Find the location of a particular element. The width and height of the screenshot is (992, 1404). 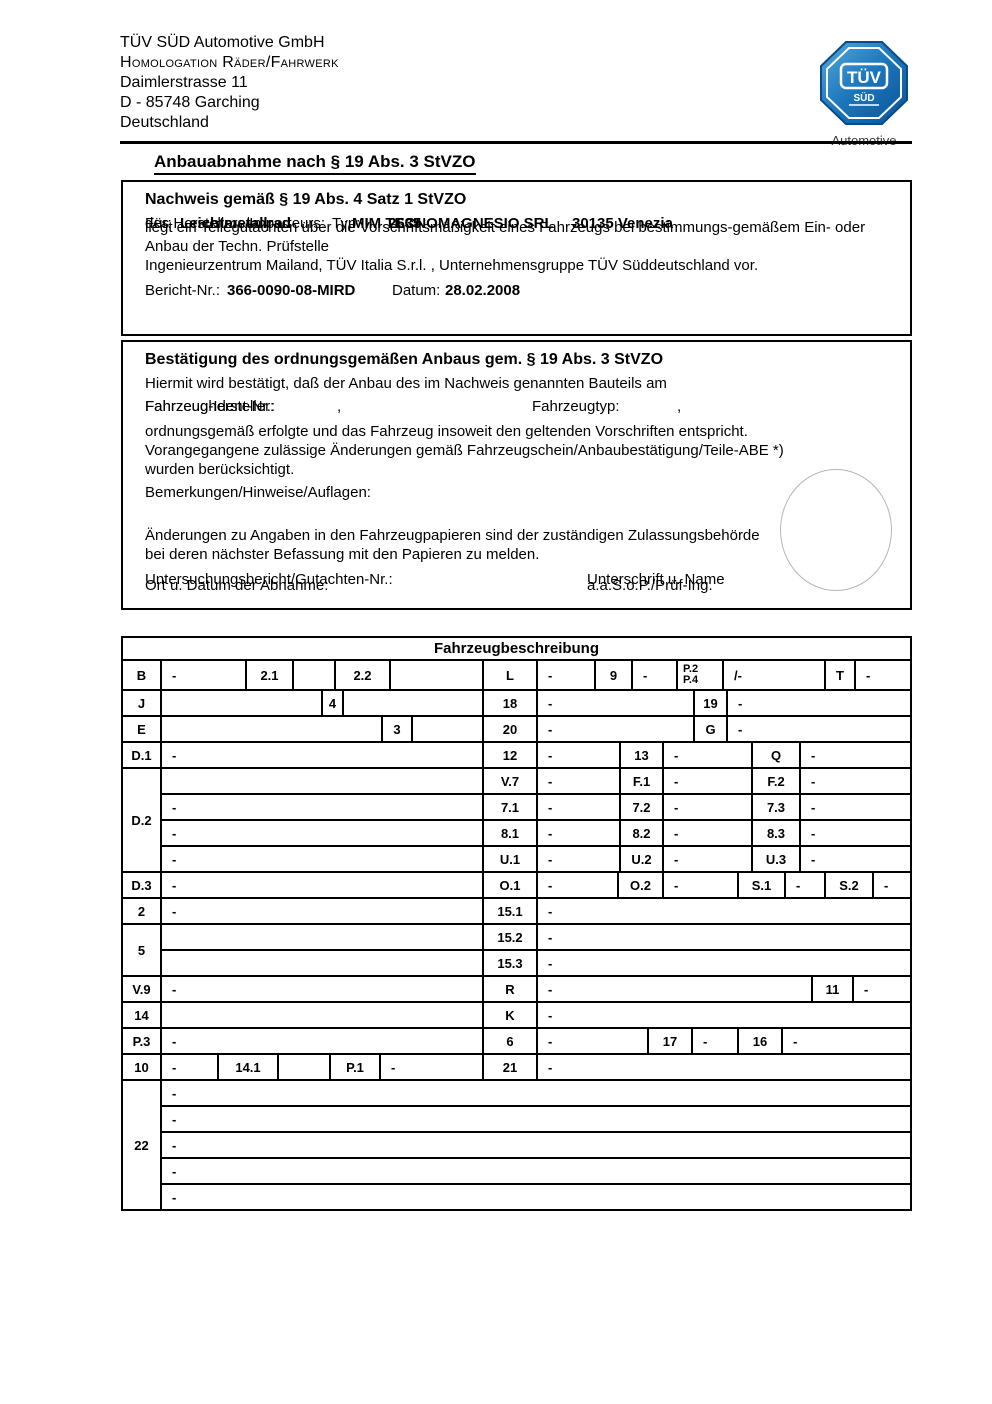

field-code-cell: 2.1 is located at coordinates (270, 675).